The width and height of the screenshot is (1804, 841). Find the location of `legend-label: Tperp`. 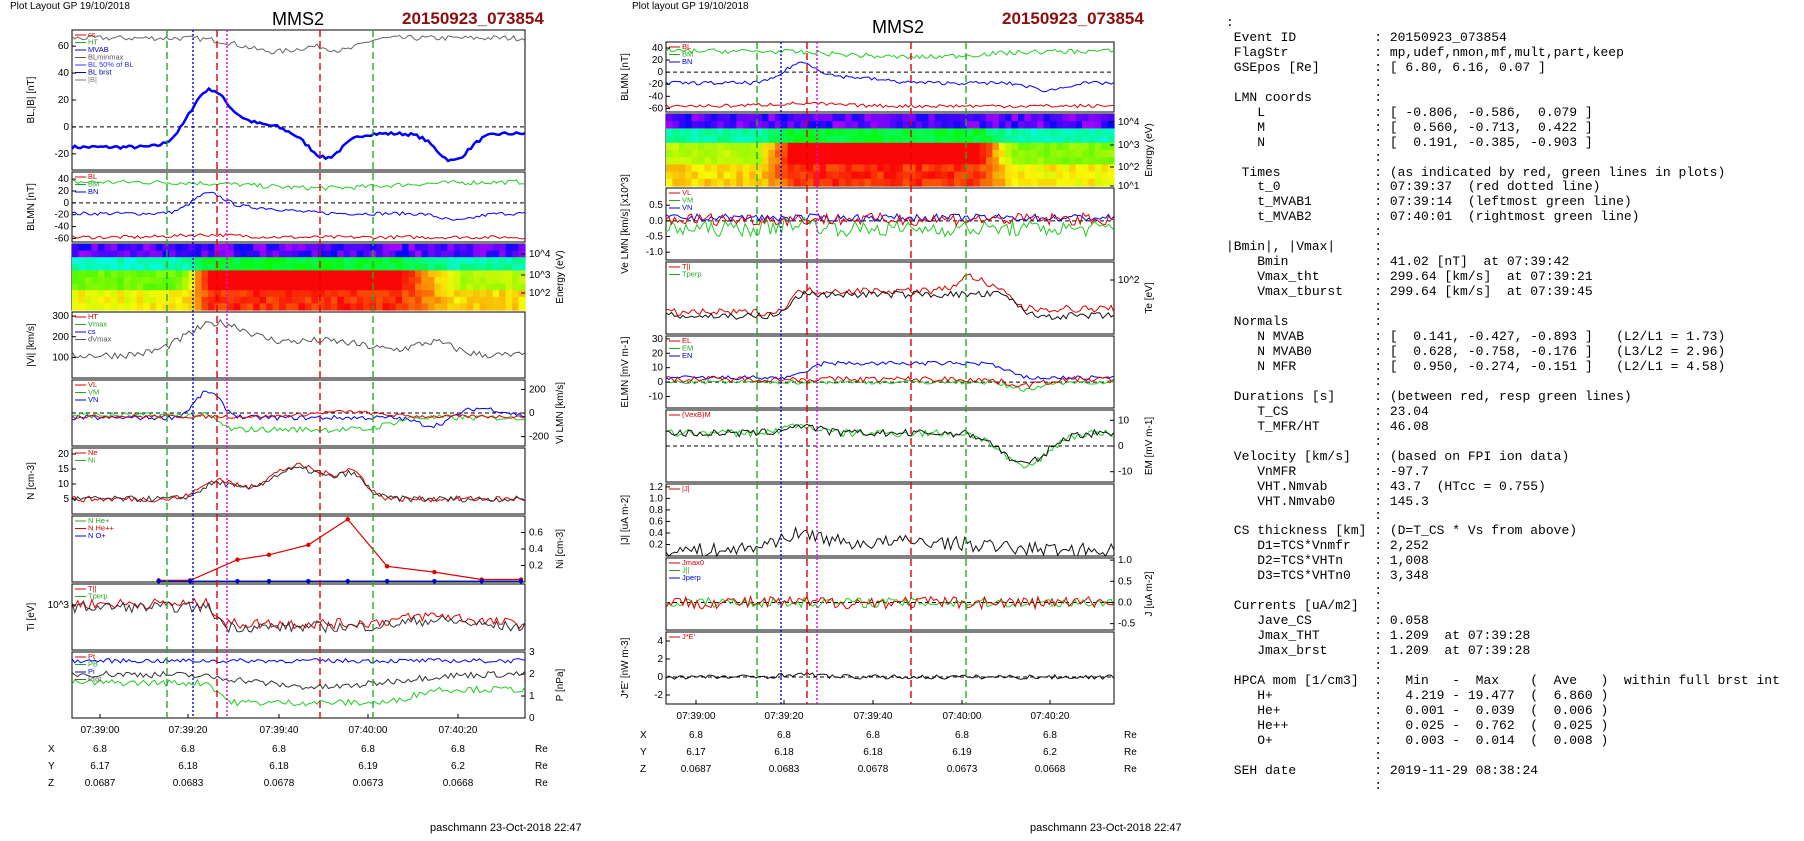

legend-label: Tperp is located at coordinates (692, 274).